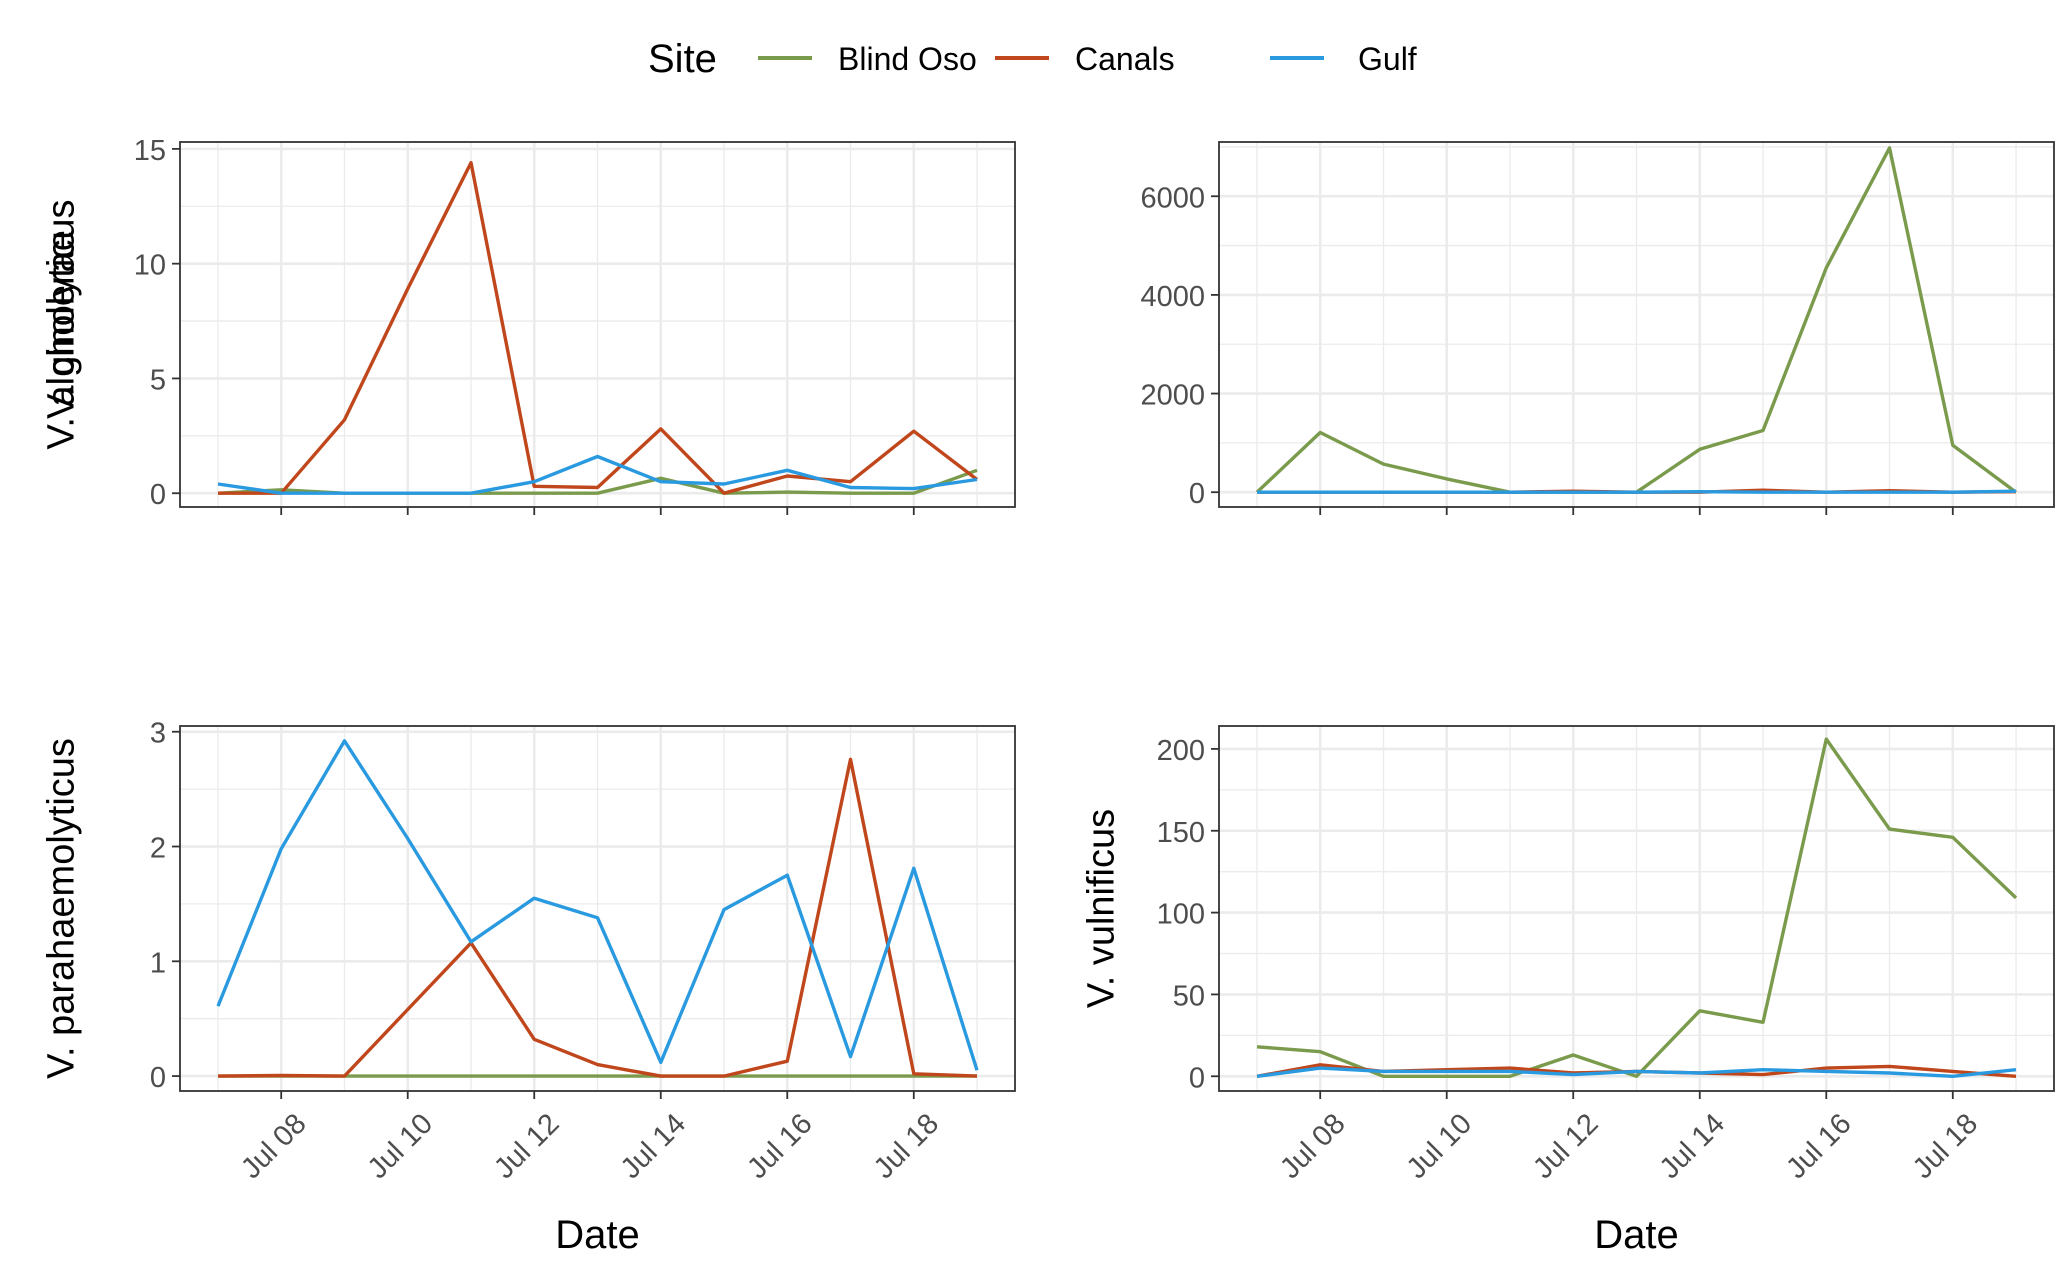 The image size is (2071, 1280). What do you see at coordinates (1189, 996) in the screenshot?
I see `y-tick-label: 50` at bounding box center [1189, 996].